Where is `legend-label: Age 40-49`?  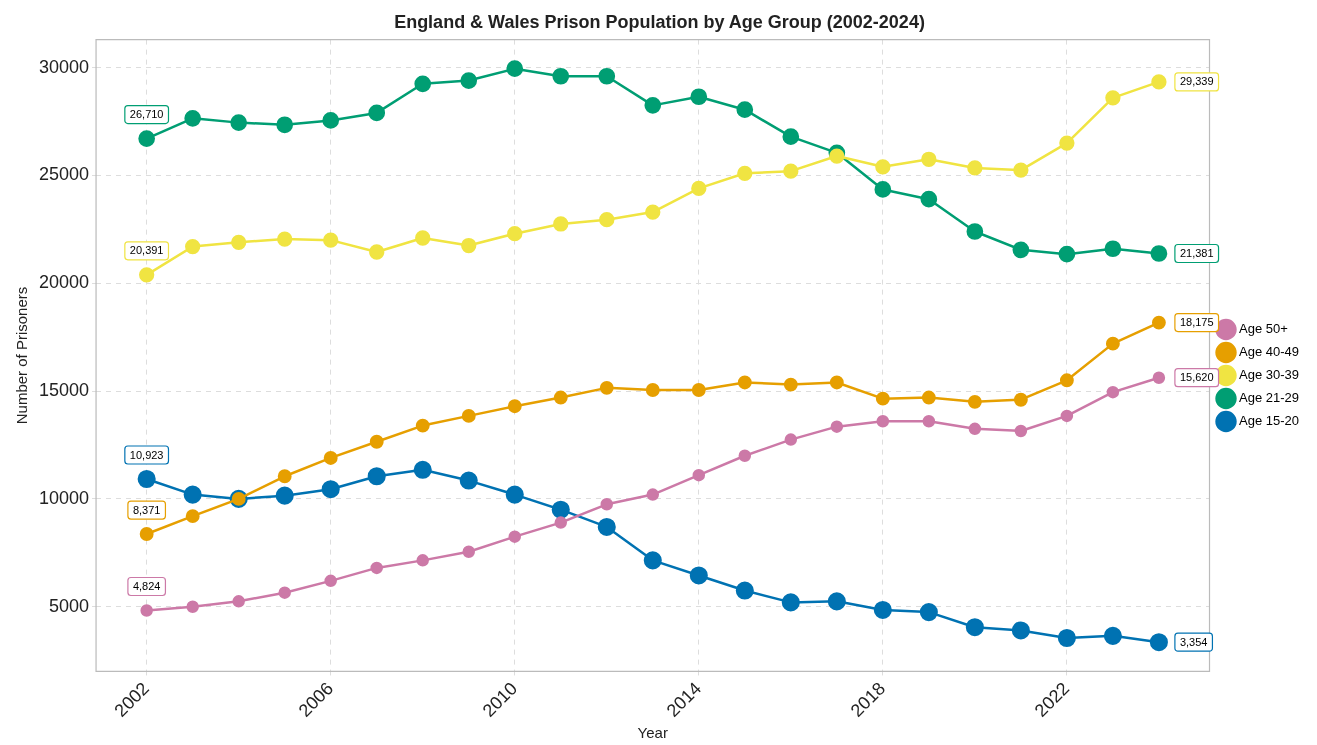
legend-label: Age 40-49 is located at coordinates (1269, 352).